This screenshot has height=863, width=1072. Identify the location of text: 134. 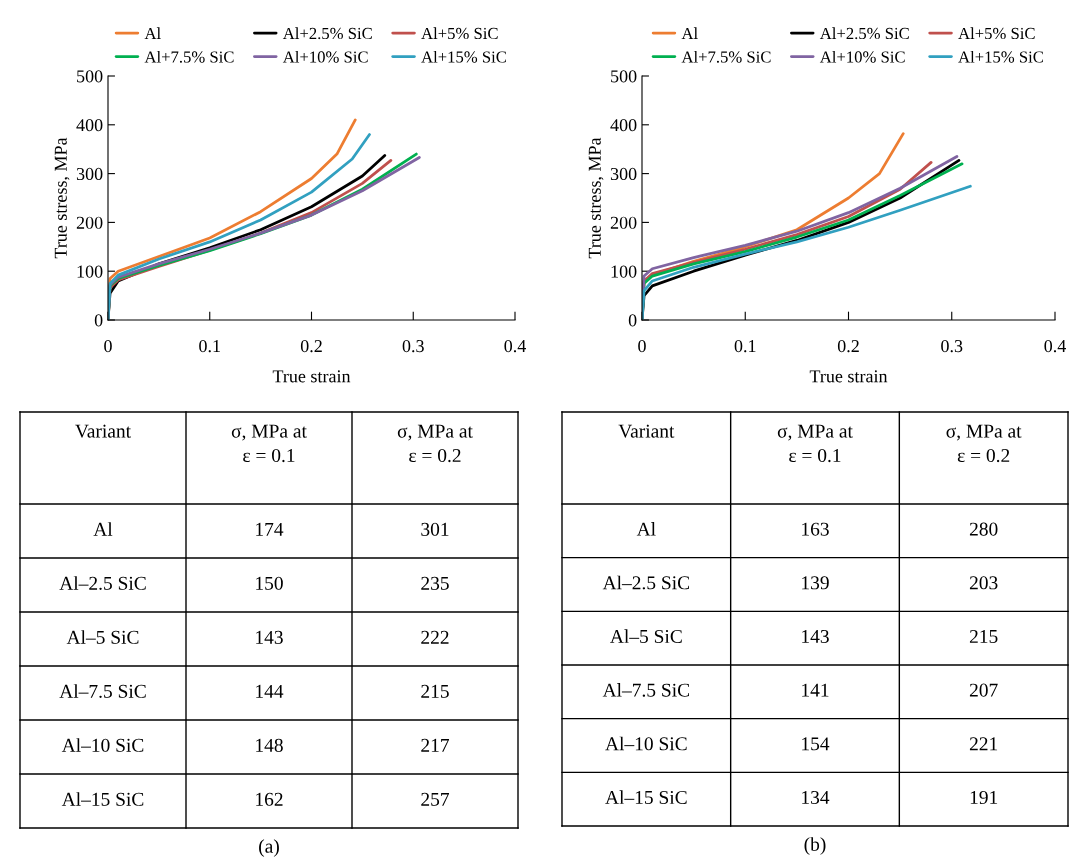
(816, 797).